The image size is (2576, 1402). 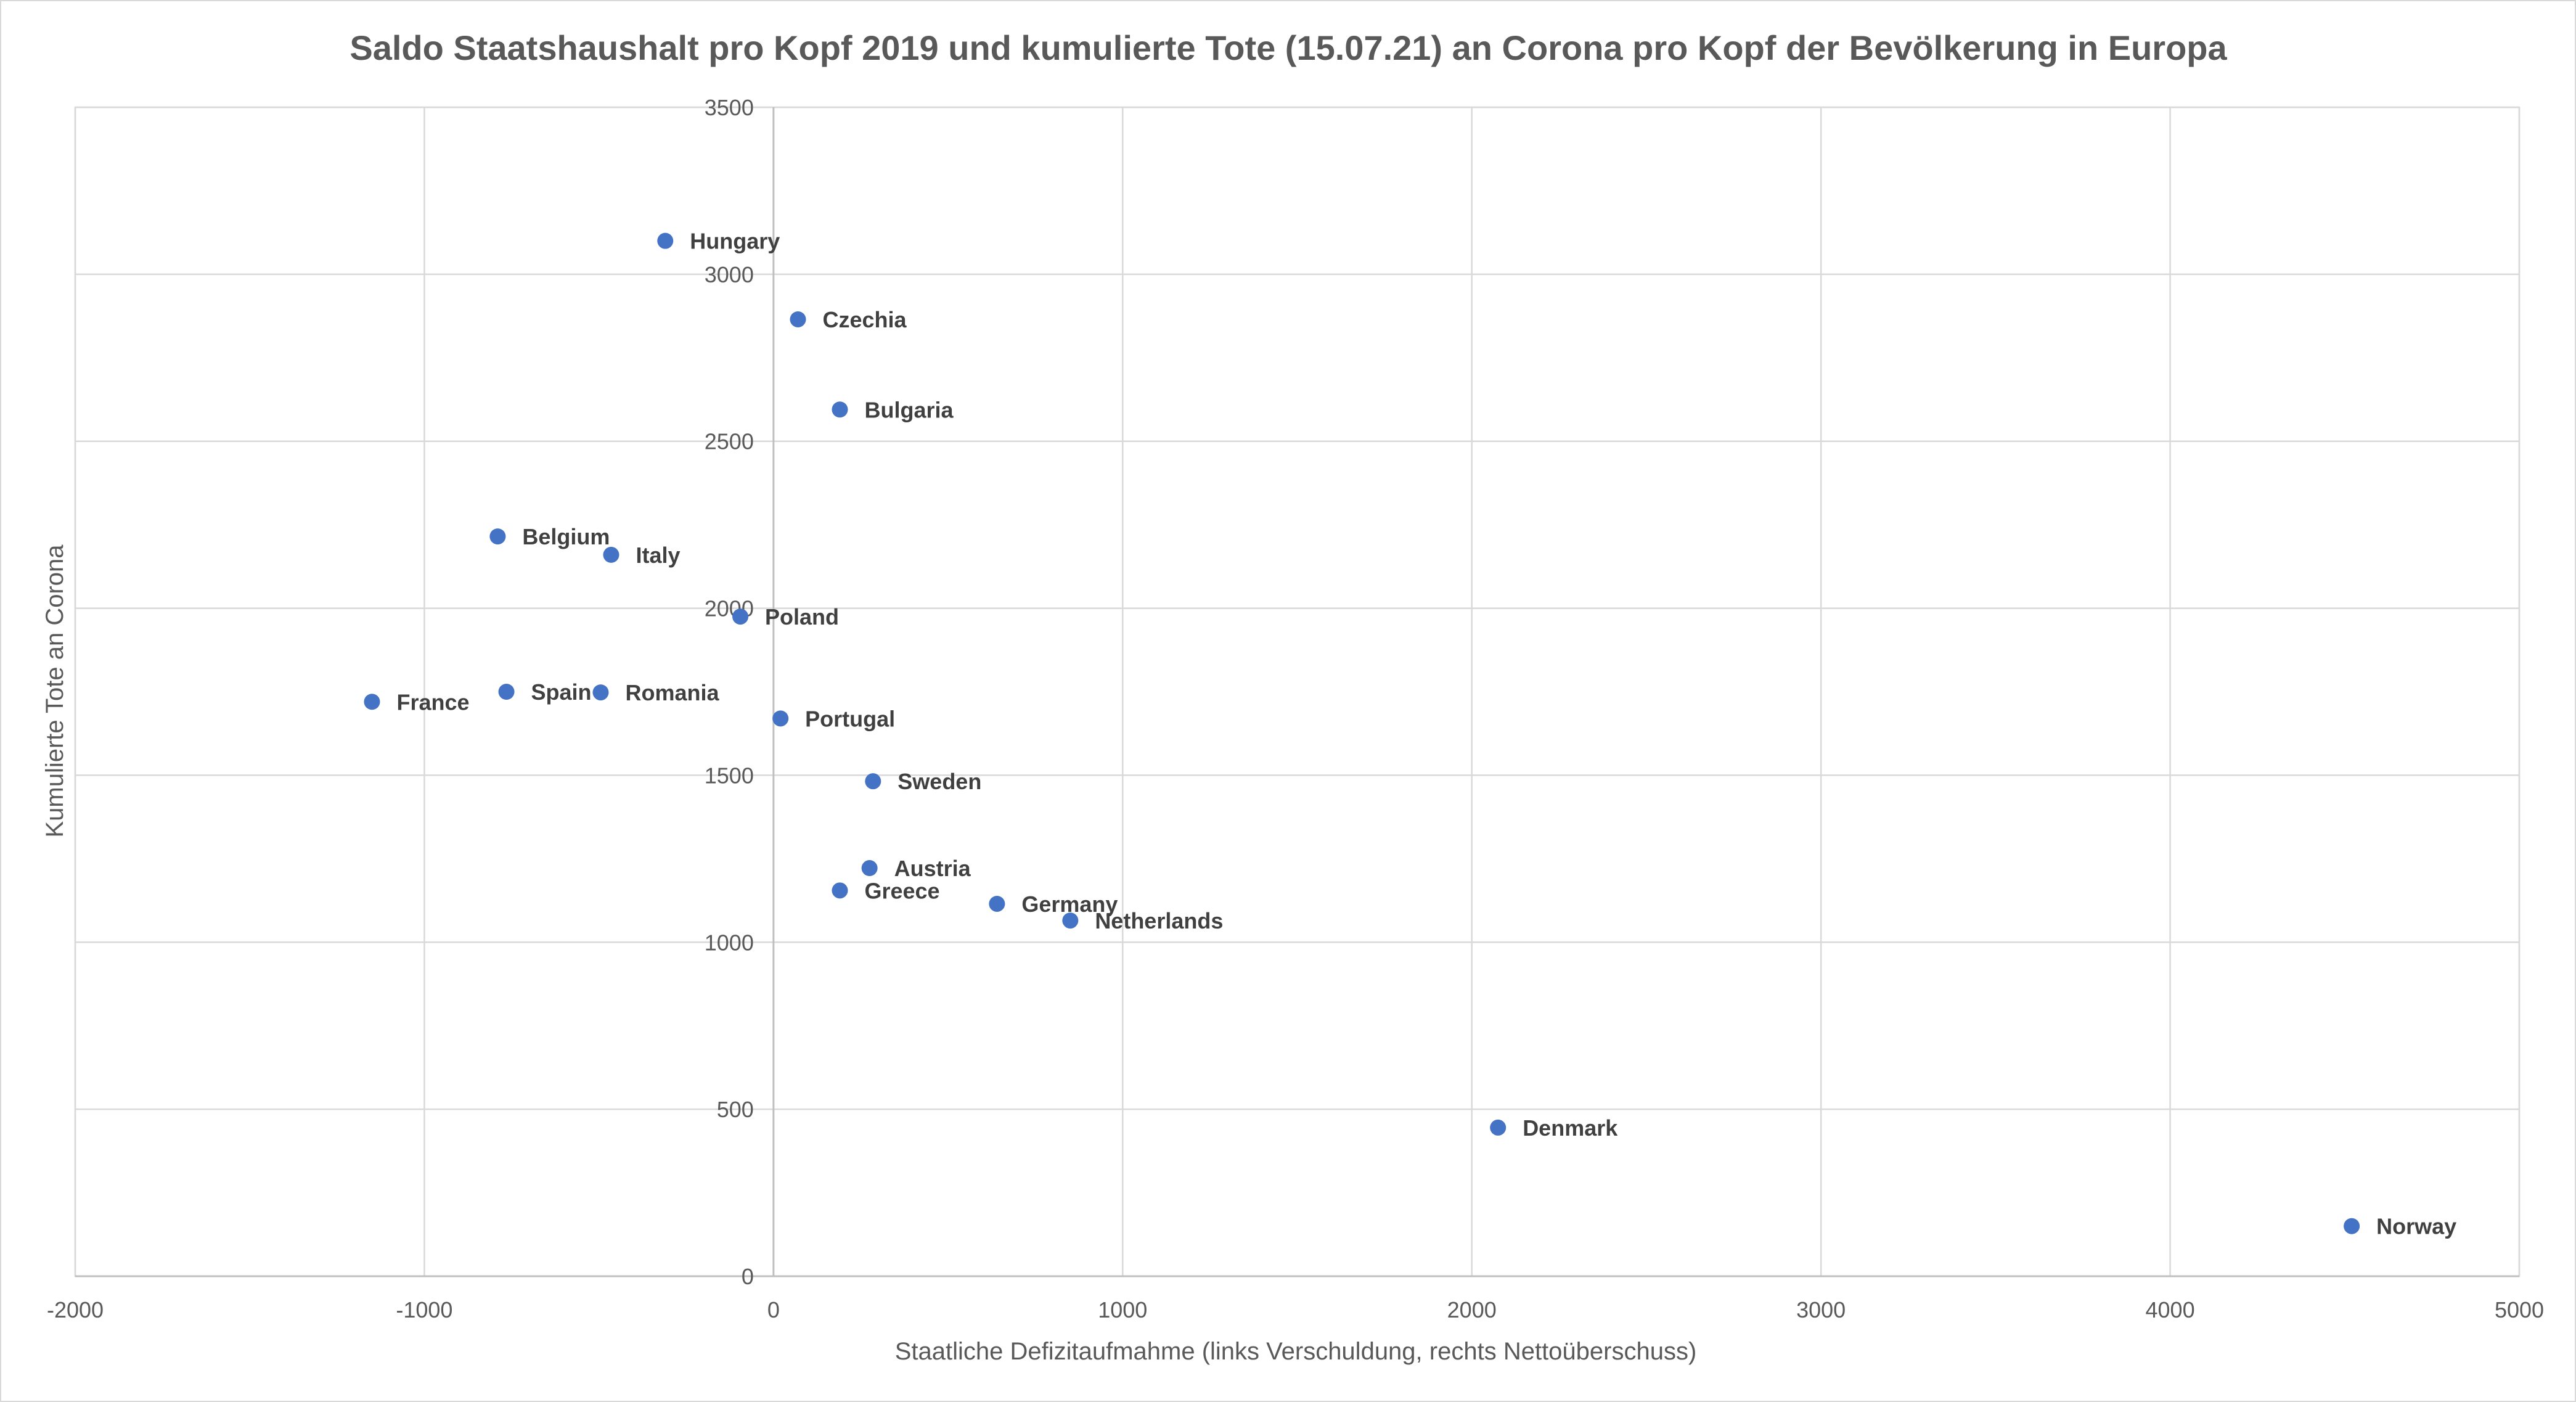 What do you see at coordinates (1570, 1128) in the screenshot?
I see `data-label: Denmark` at bounding box center [1570, 1128].